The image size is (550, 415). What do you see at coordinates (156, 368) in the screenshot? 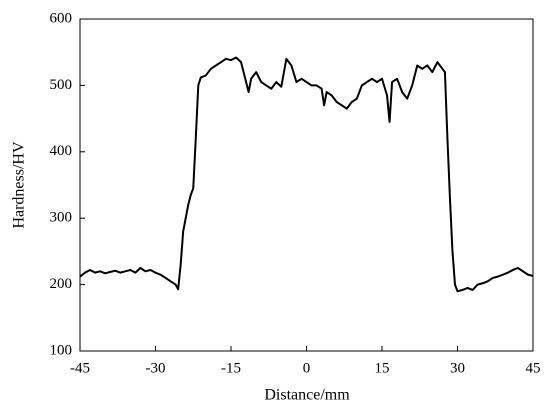
I see `x-tick-label: -30` at bounding box center [156, 368].